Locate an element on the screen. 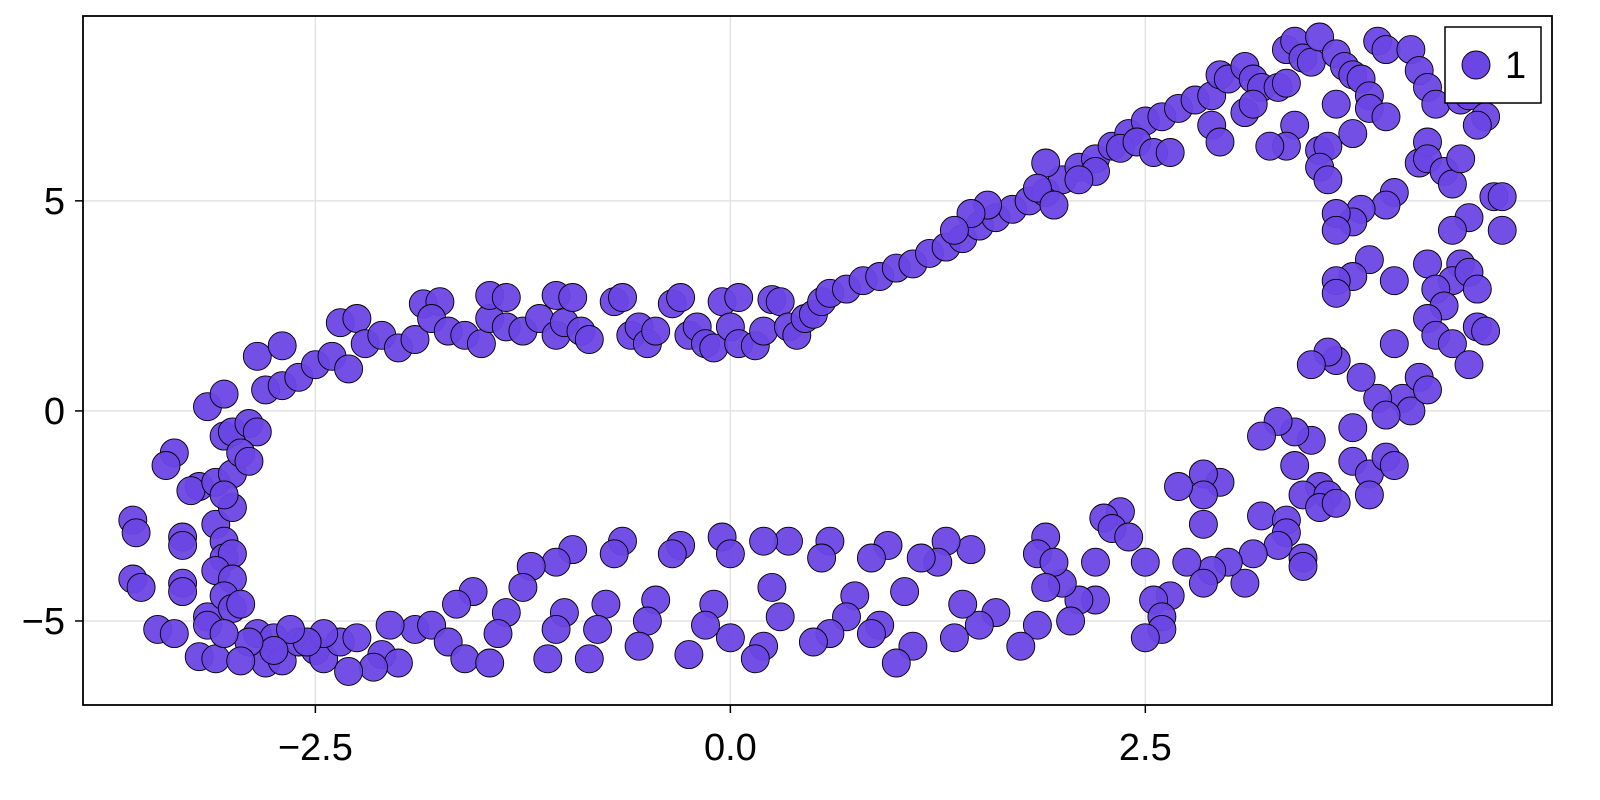  legend-label: 1 is located at coordinates (1515, 66).